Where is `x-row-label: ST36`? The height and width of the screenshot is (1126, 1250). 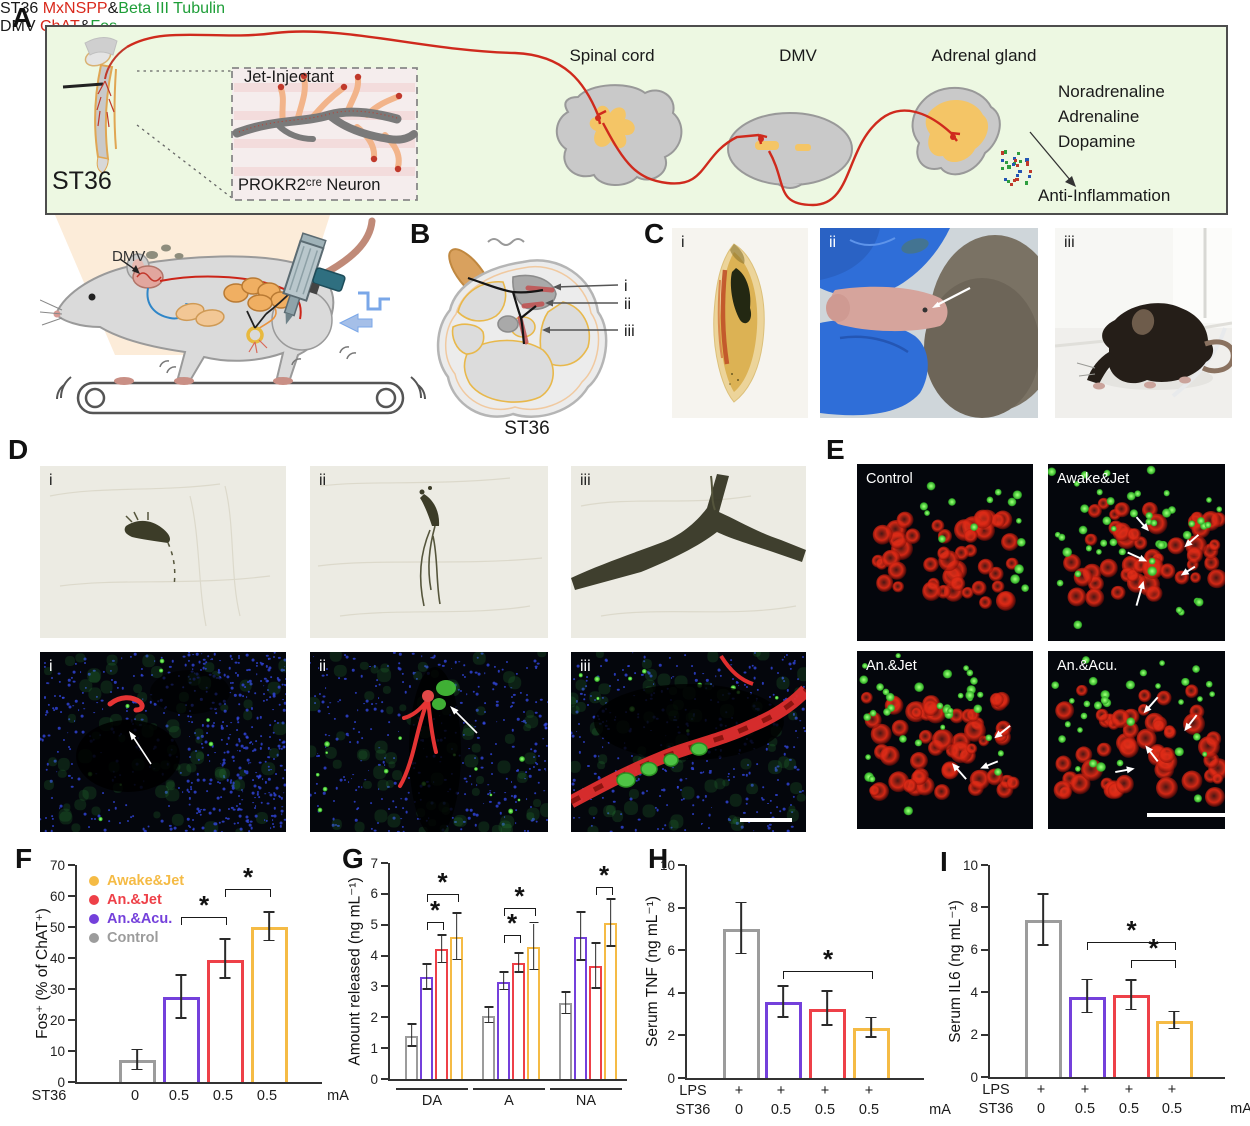
x-row-label: ST36 is located at coordinates (693, 1110).